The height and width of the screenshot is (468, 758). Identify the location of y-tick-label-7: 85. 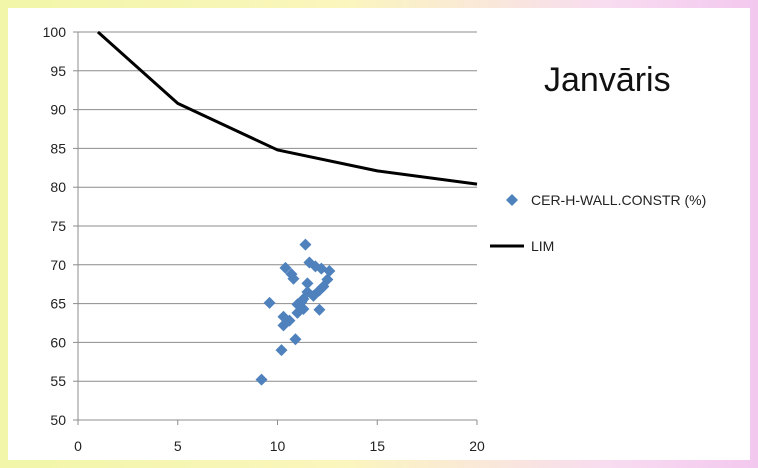
(58, 148).